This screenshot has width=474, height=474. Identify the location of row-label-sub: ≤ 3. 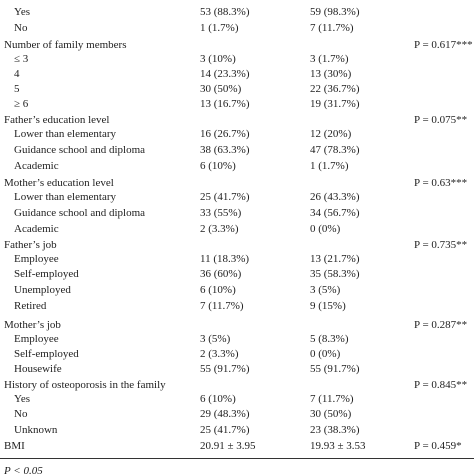
(21, 59).